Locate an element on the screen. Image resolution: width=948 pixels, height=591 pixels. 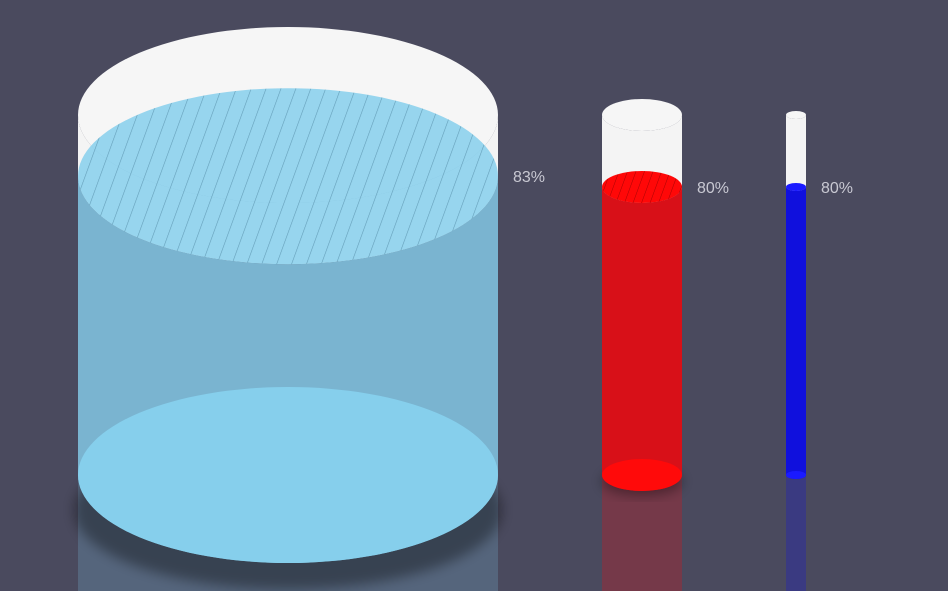
gauge-3: 80% is located at coordinates (819, 351).